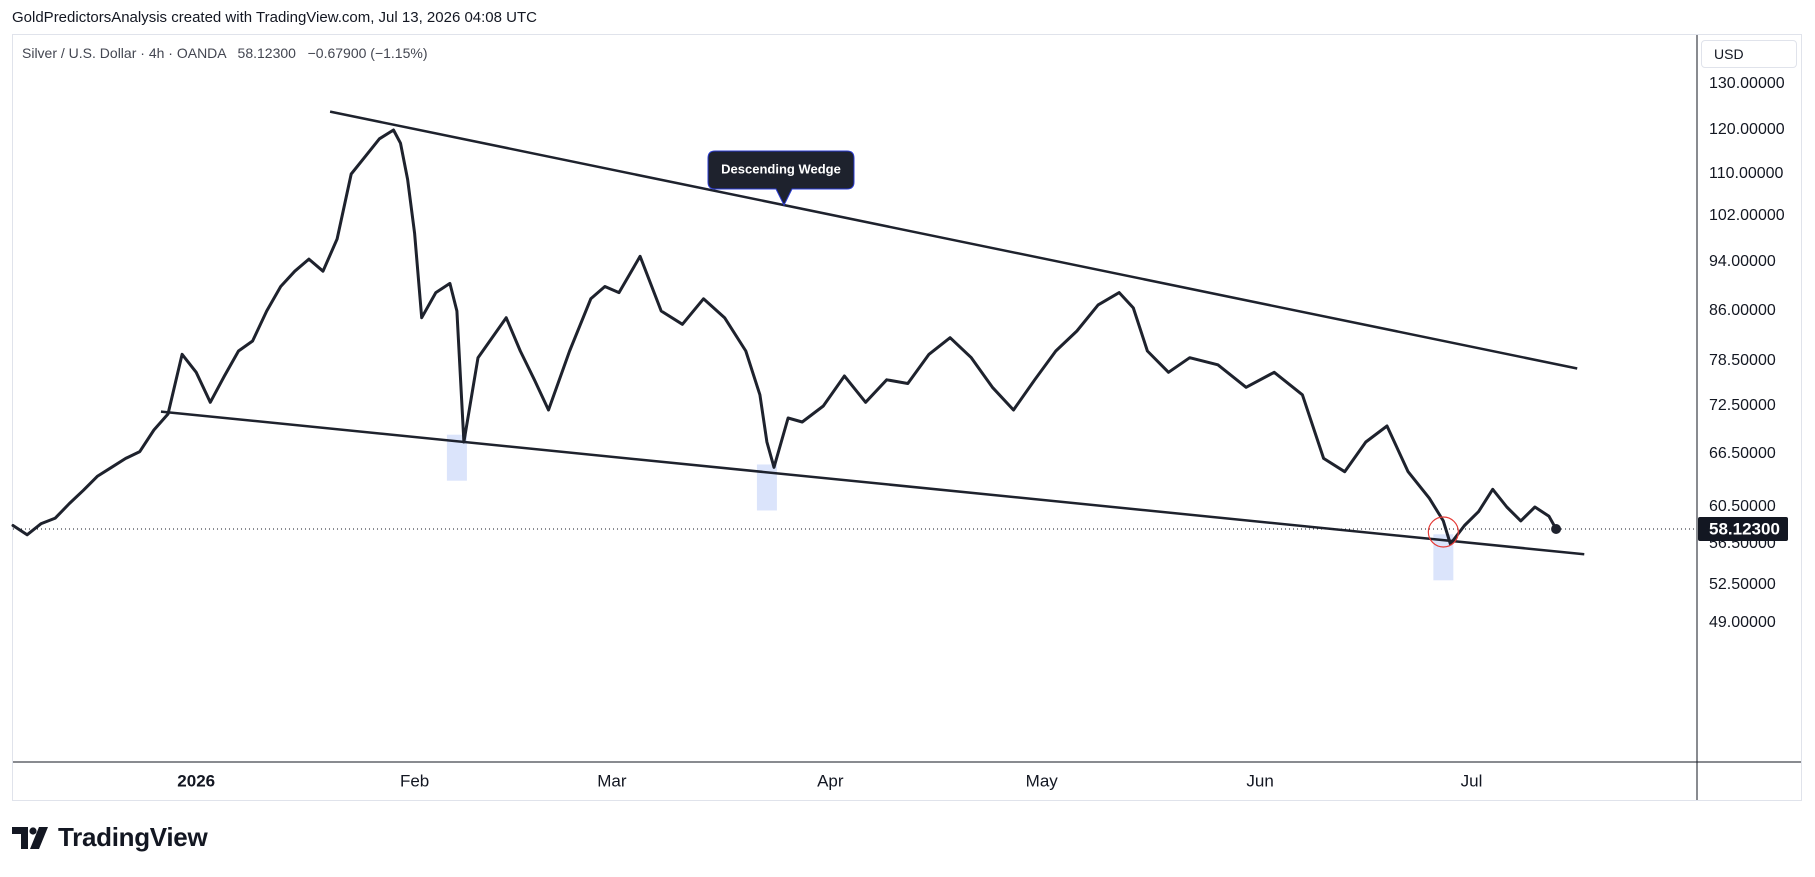 The width and height of the screenshot is (1815, 877). I want to click on wedge-trendline-lower, so click(872, 483).